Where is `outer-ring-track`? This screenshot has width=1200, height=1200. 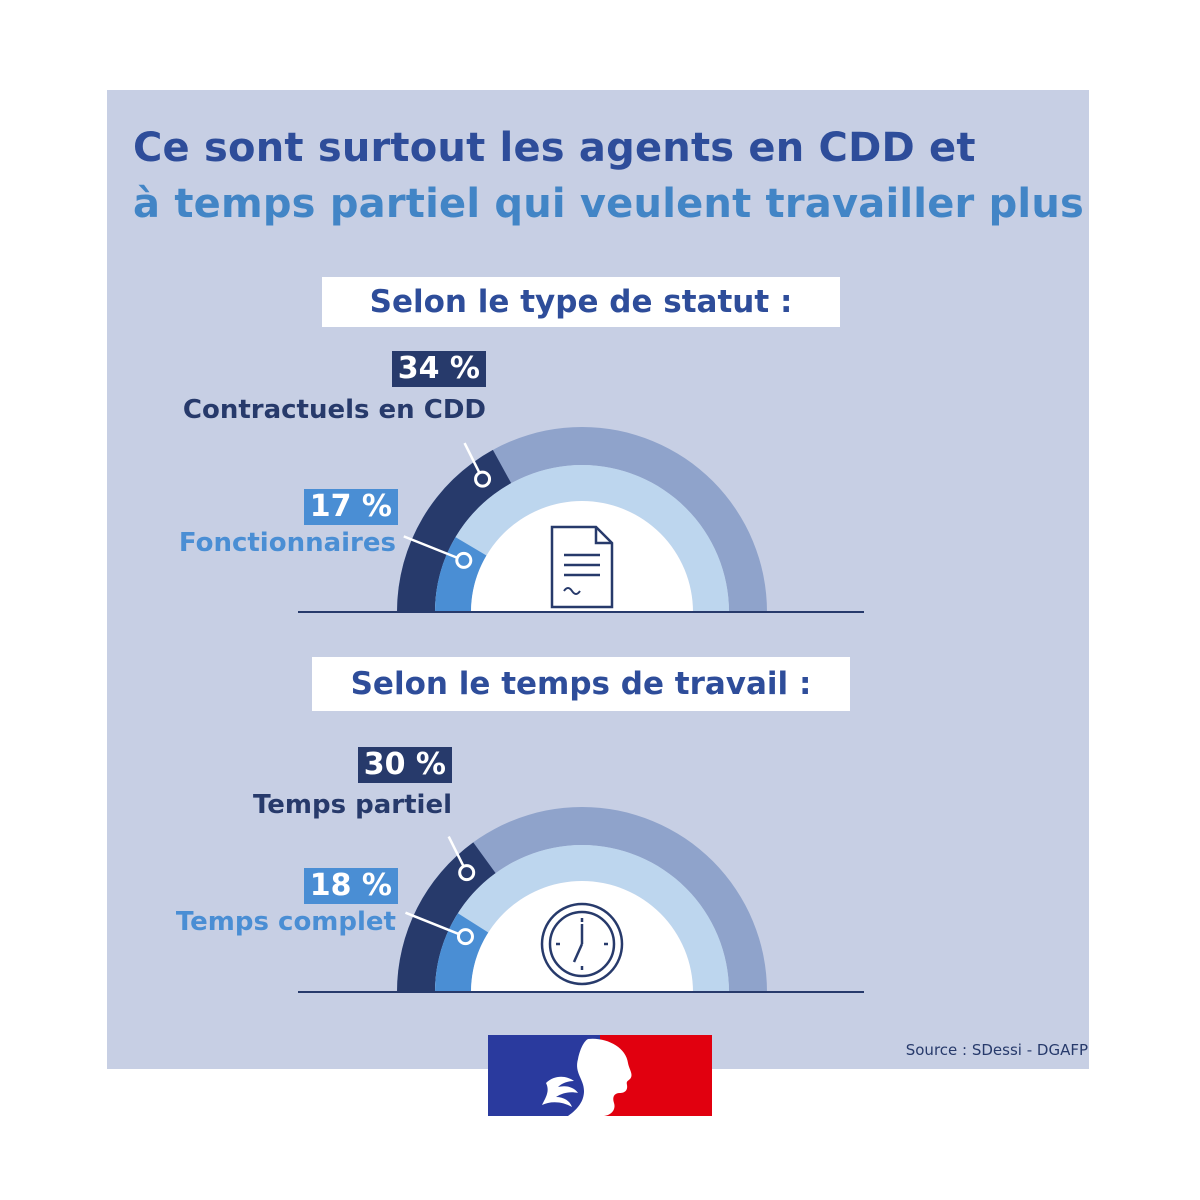
outer-ring-track is located at coordinates (582, 899).